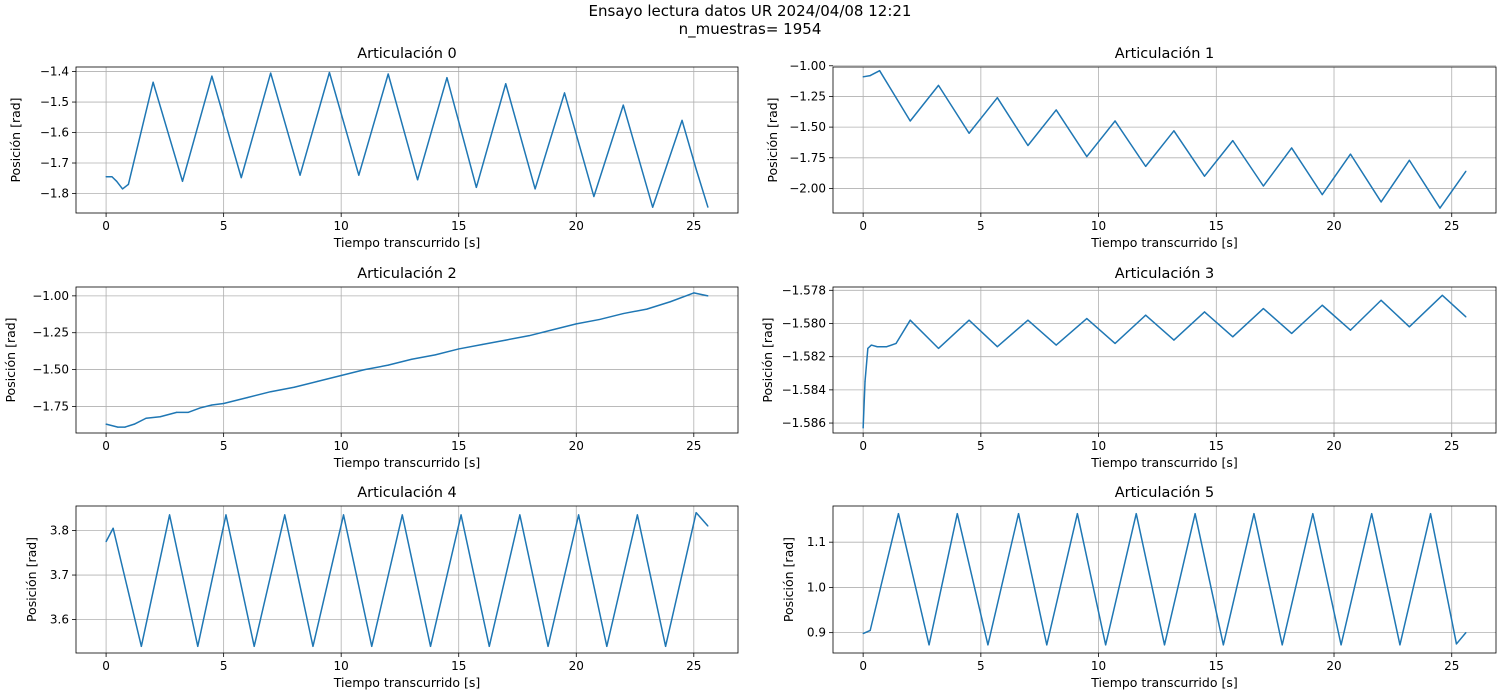 The height and width of the screenshot is (700, 1500). Describe the element at coordinates (54, 193) in the screenshot. I see `y-tick-label: −1.8` at that location.